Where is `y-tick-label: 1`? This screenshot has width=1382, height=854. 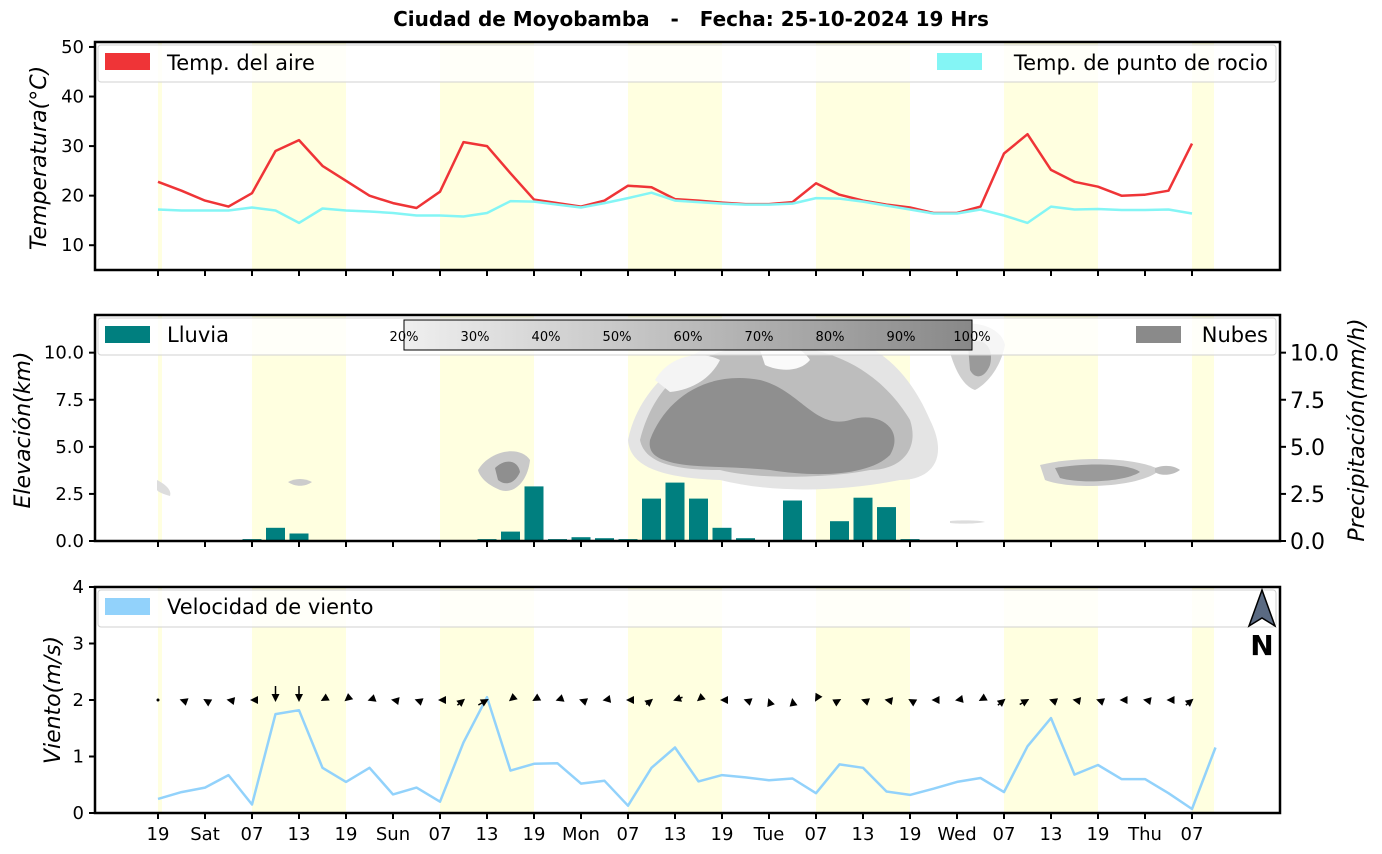
y-tick-label: 1 is located at coordinates (78, 757).